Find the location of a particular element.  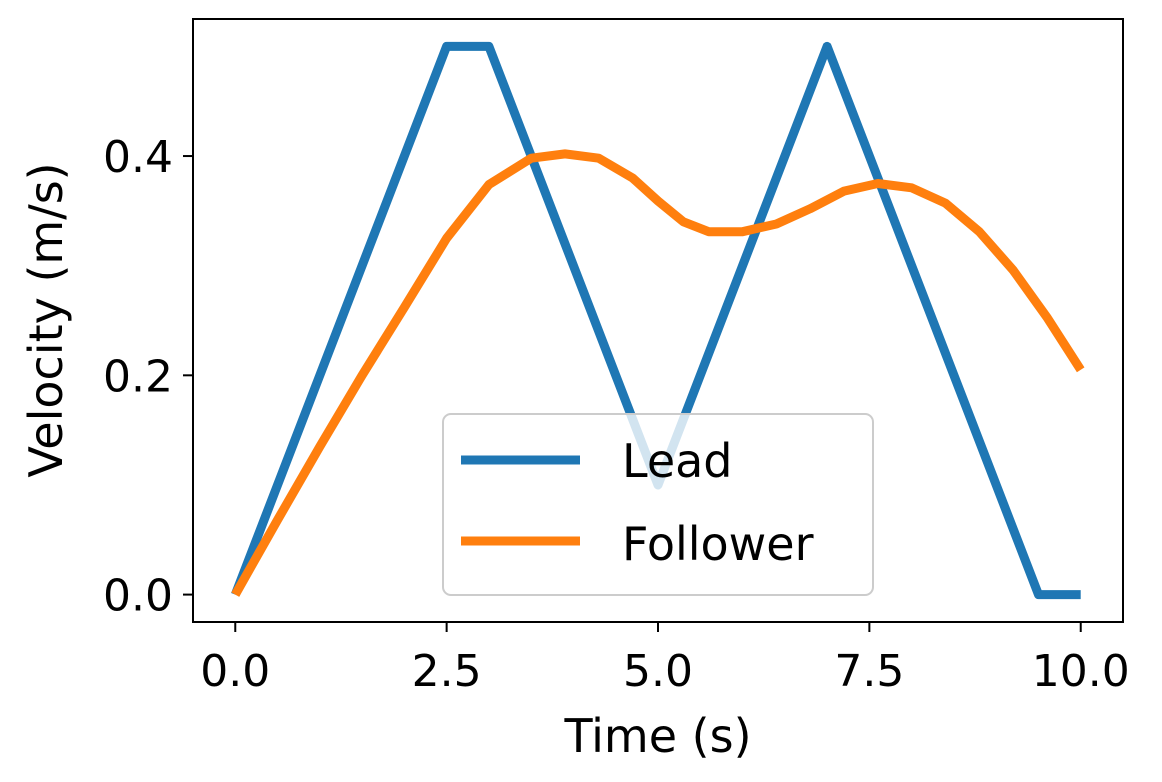

legend: Lead Follower is located at coordinates (658, 504).